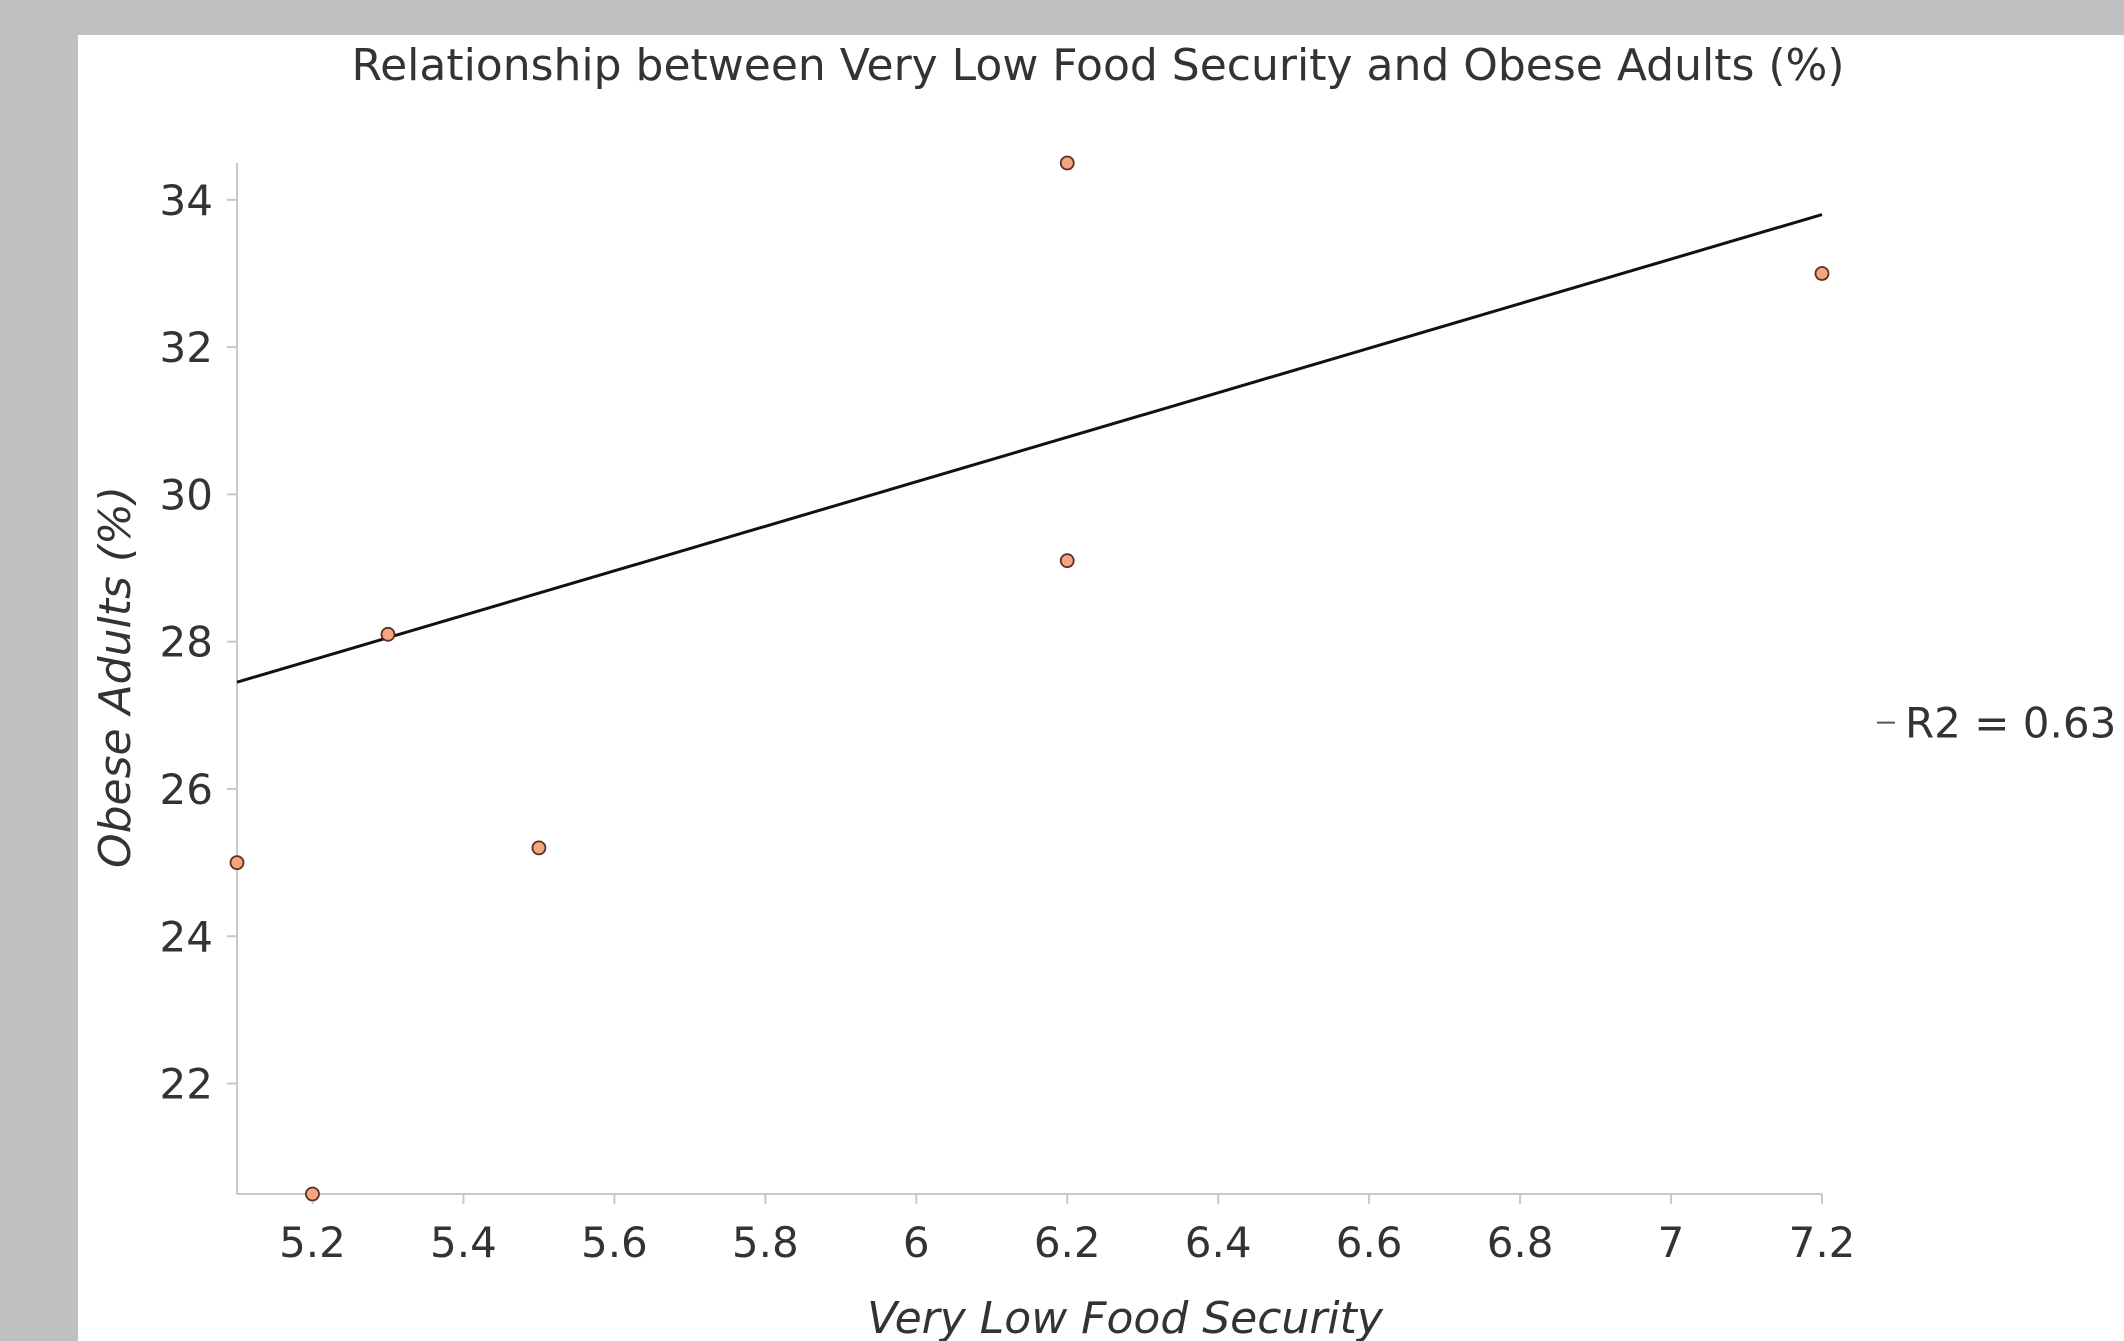 The height and width of the screenshot is (1341, 2124). Describe the element at coordinates (186, 642) in the screenshot. I see `y-tick-label: 28` at that location.